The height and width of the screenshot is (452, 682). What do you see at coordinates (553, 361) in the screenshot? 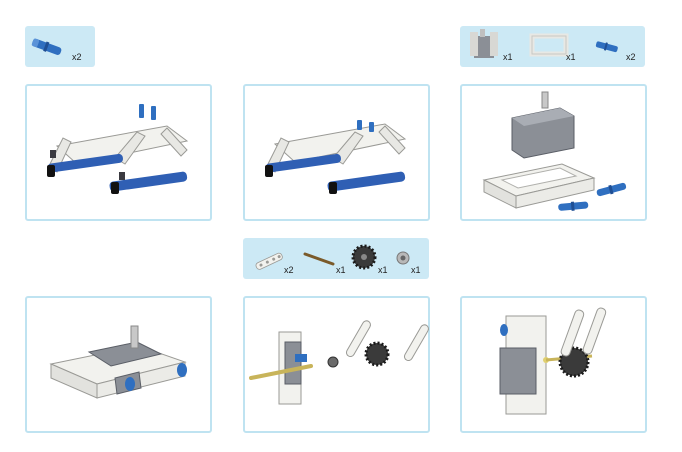
I see `gear-mounted-illustration` at bounding box center [553, 361].